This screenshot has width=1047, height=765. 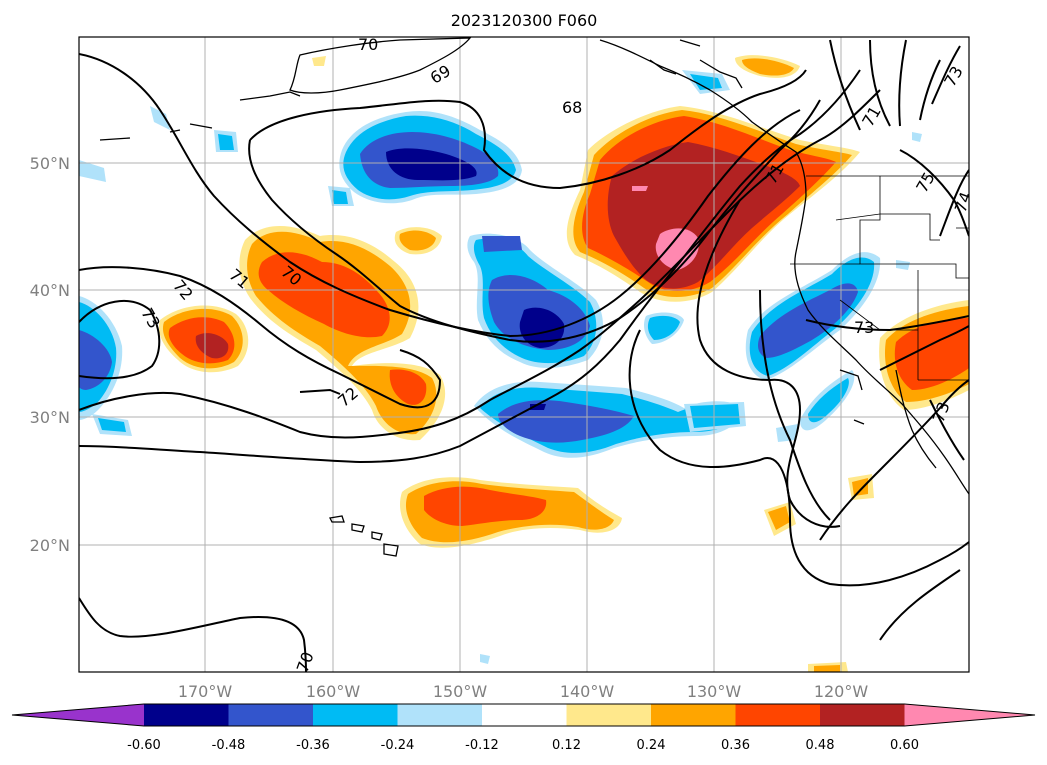 What do you see at coordinates (50, 417) in the screenshot?
I see `lat-label: 30°N` at bounding box center [50, 417].